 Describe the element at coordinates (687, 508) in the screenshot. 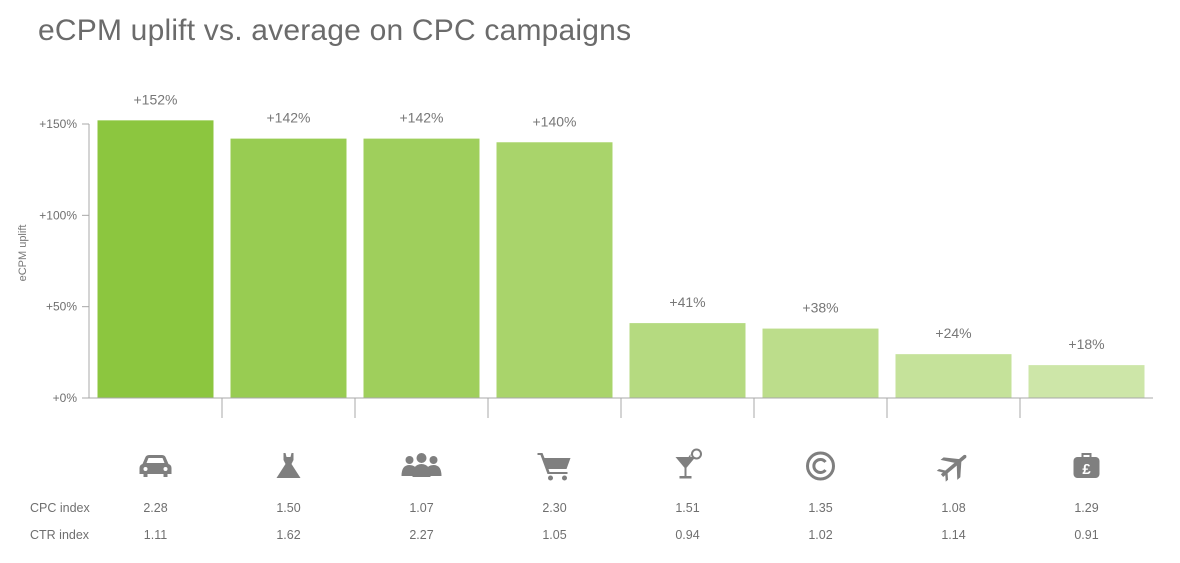

I see `row-value: 1.51` at that location.